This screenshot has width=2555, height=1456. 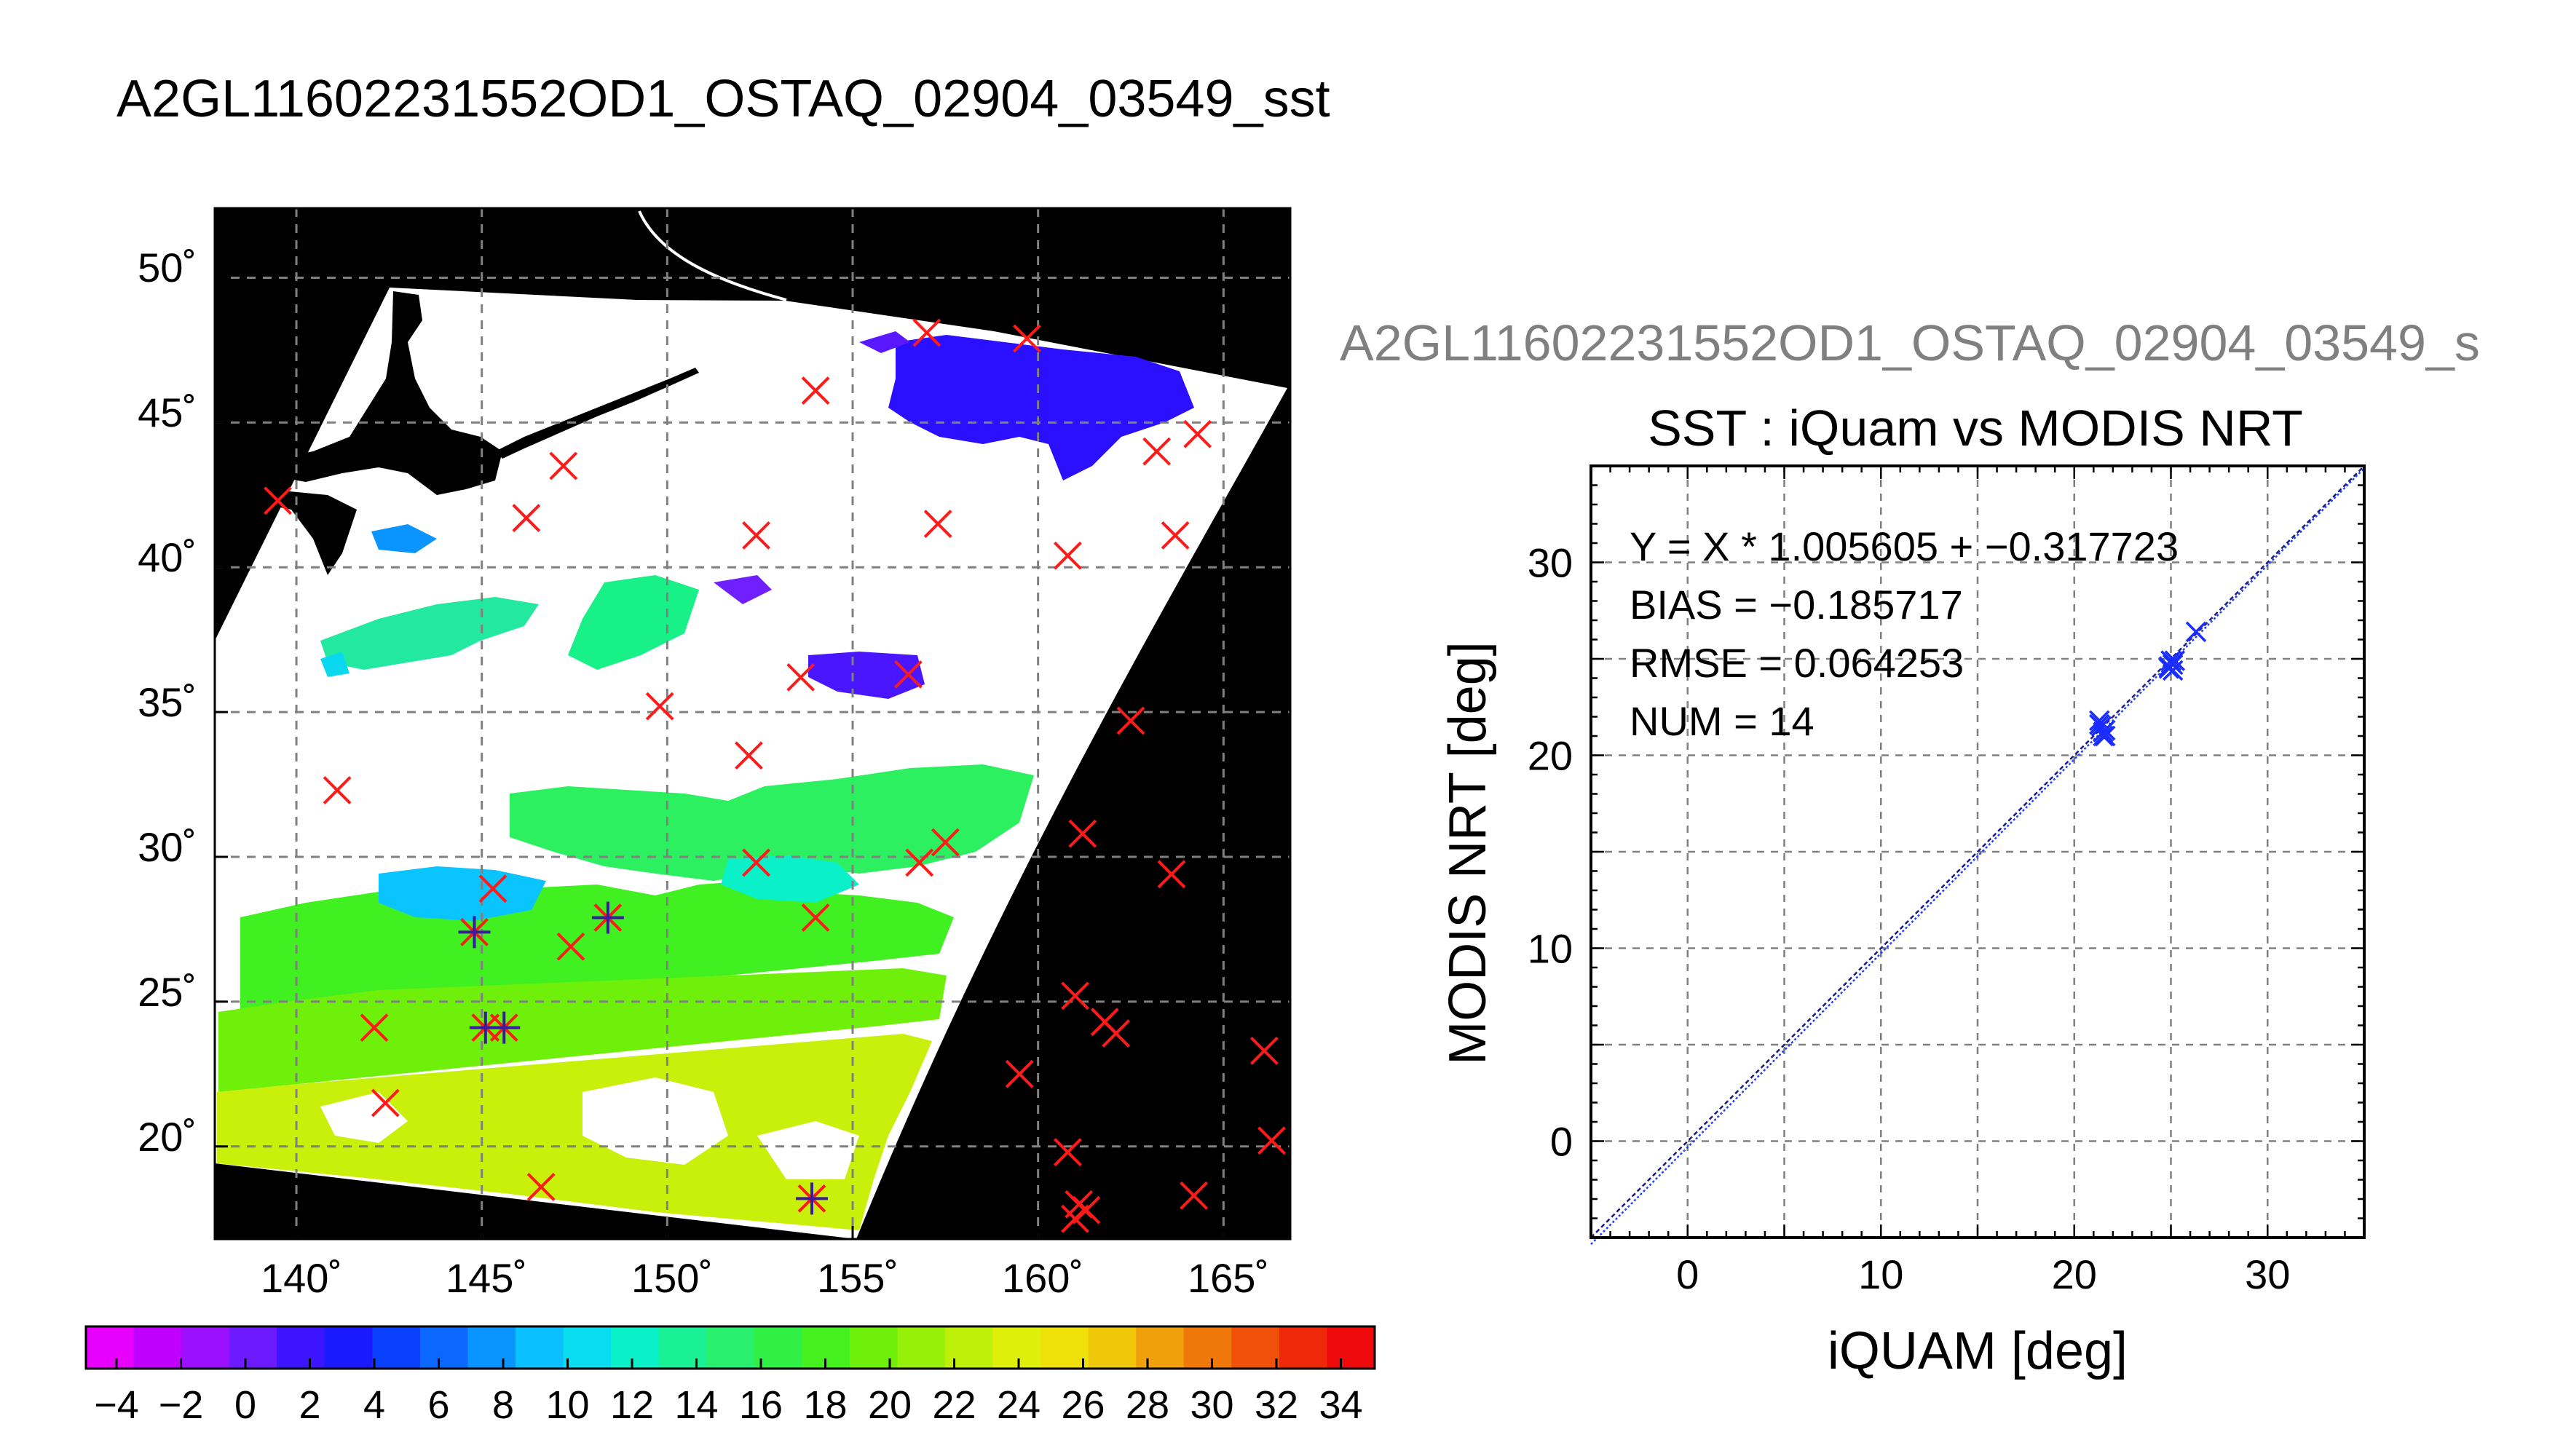 I want to click on scatter-title: SST : iQuam vs MODIS NRT, so click(x=1975, y=428).